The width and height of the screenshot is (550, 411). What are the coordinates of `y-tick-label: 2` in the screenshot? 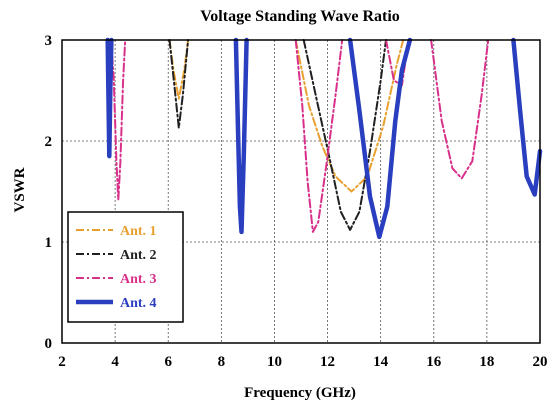 It's located at (49, 142).